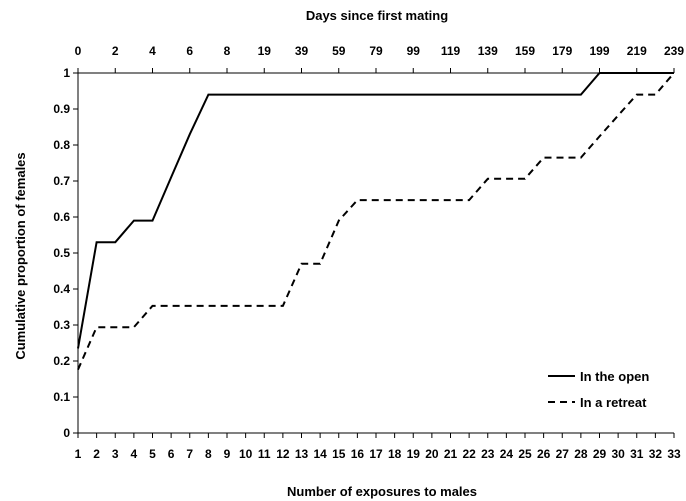  Describe the element at coordinates (78, 454) in the screenshot. I see `x-tick-label: 1` at that location.